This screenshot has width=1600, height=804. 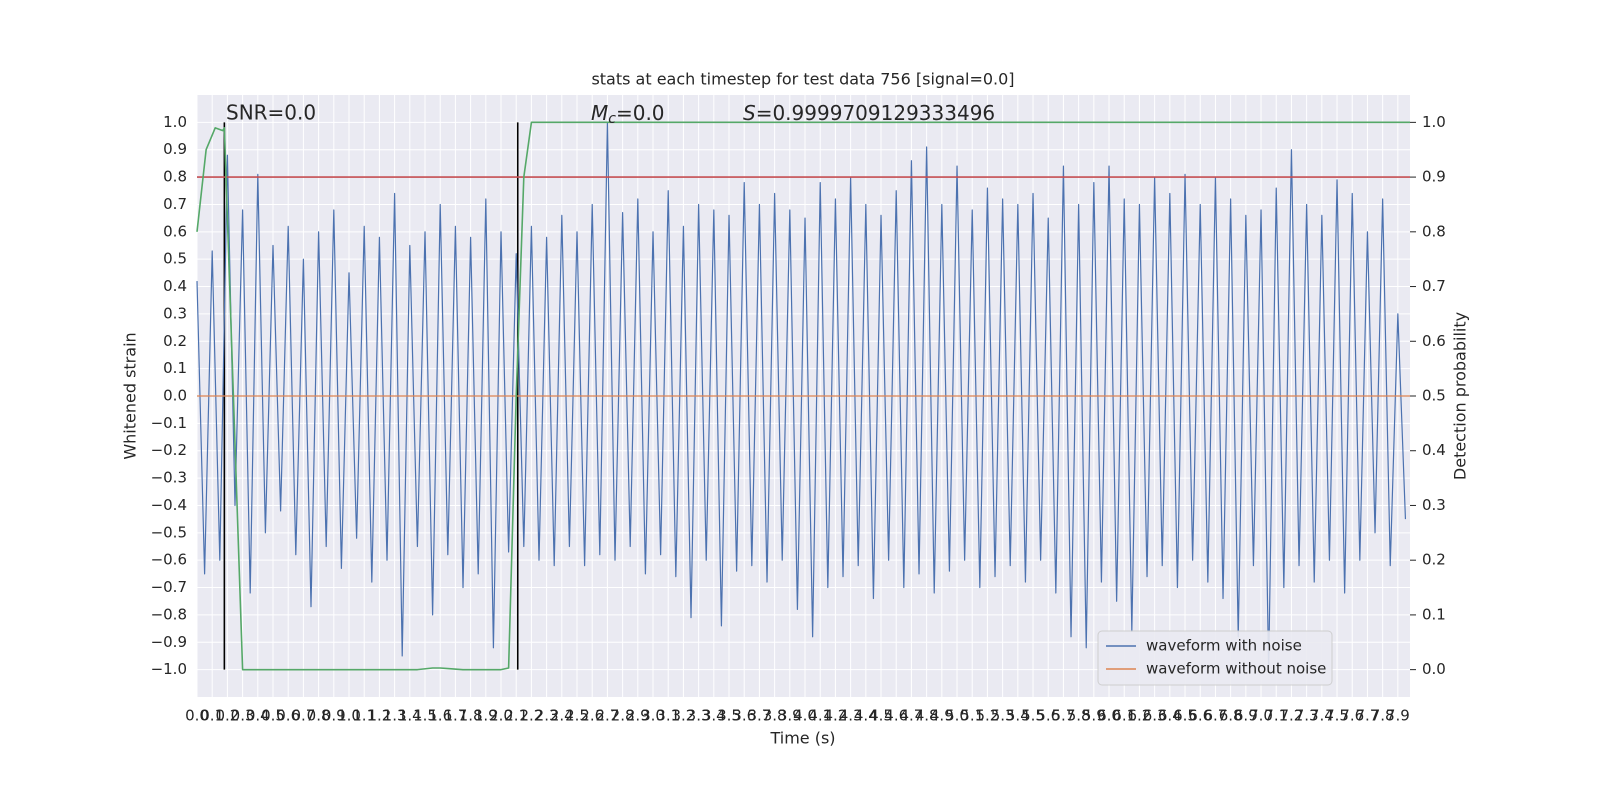 I want to click on x-tick-label: 7.8, so click(x=1383, y=716).